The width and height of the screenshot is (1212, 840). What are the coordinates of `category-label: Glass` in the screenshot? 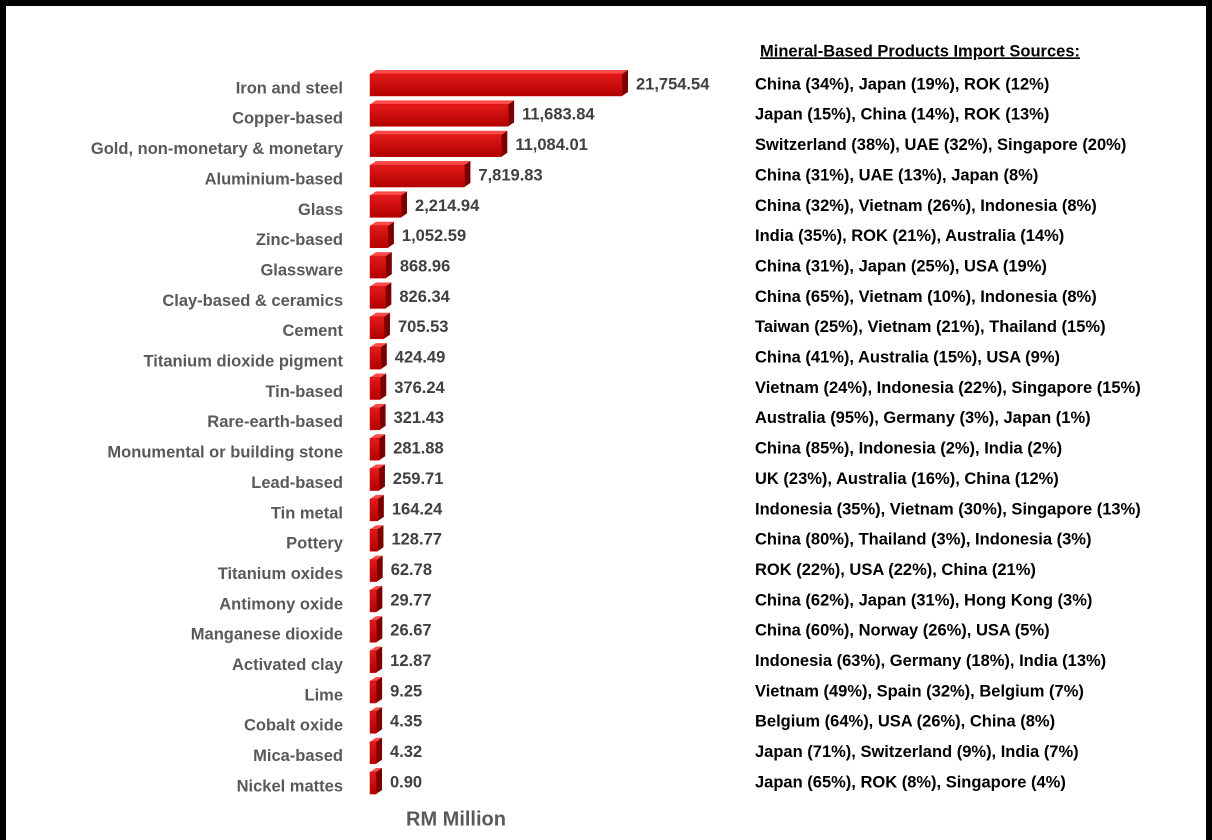 It's located at (320, 210).